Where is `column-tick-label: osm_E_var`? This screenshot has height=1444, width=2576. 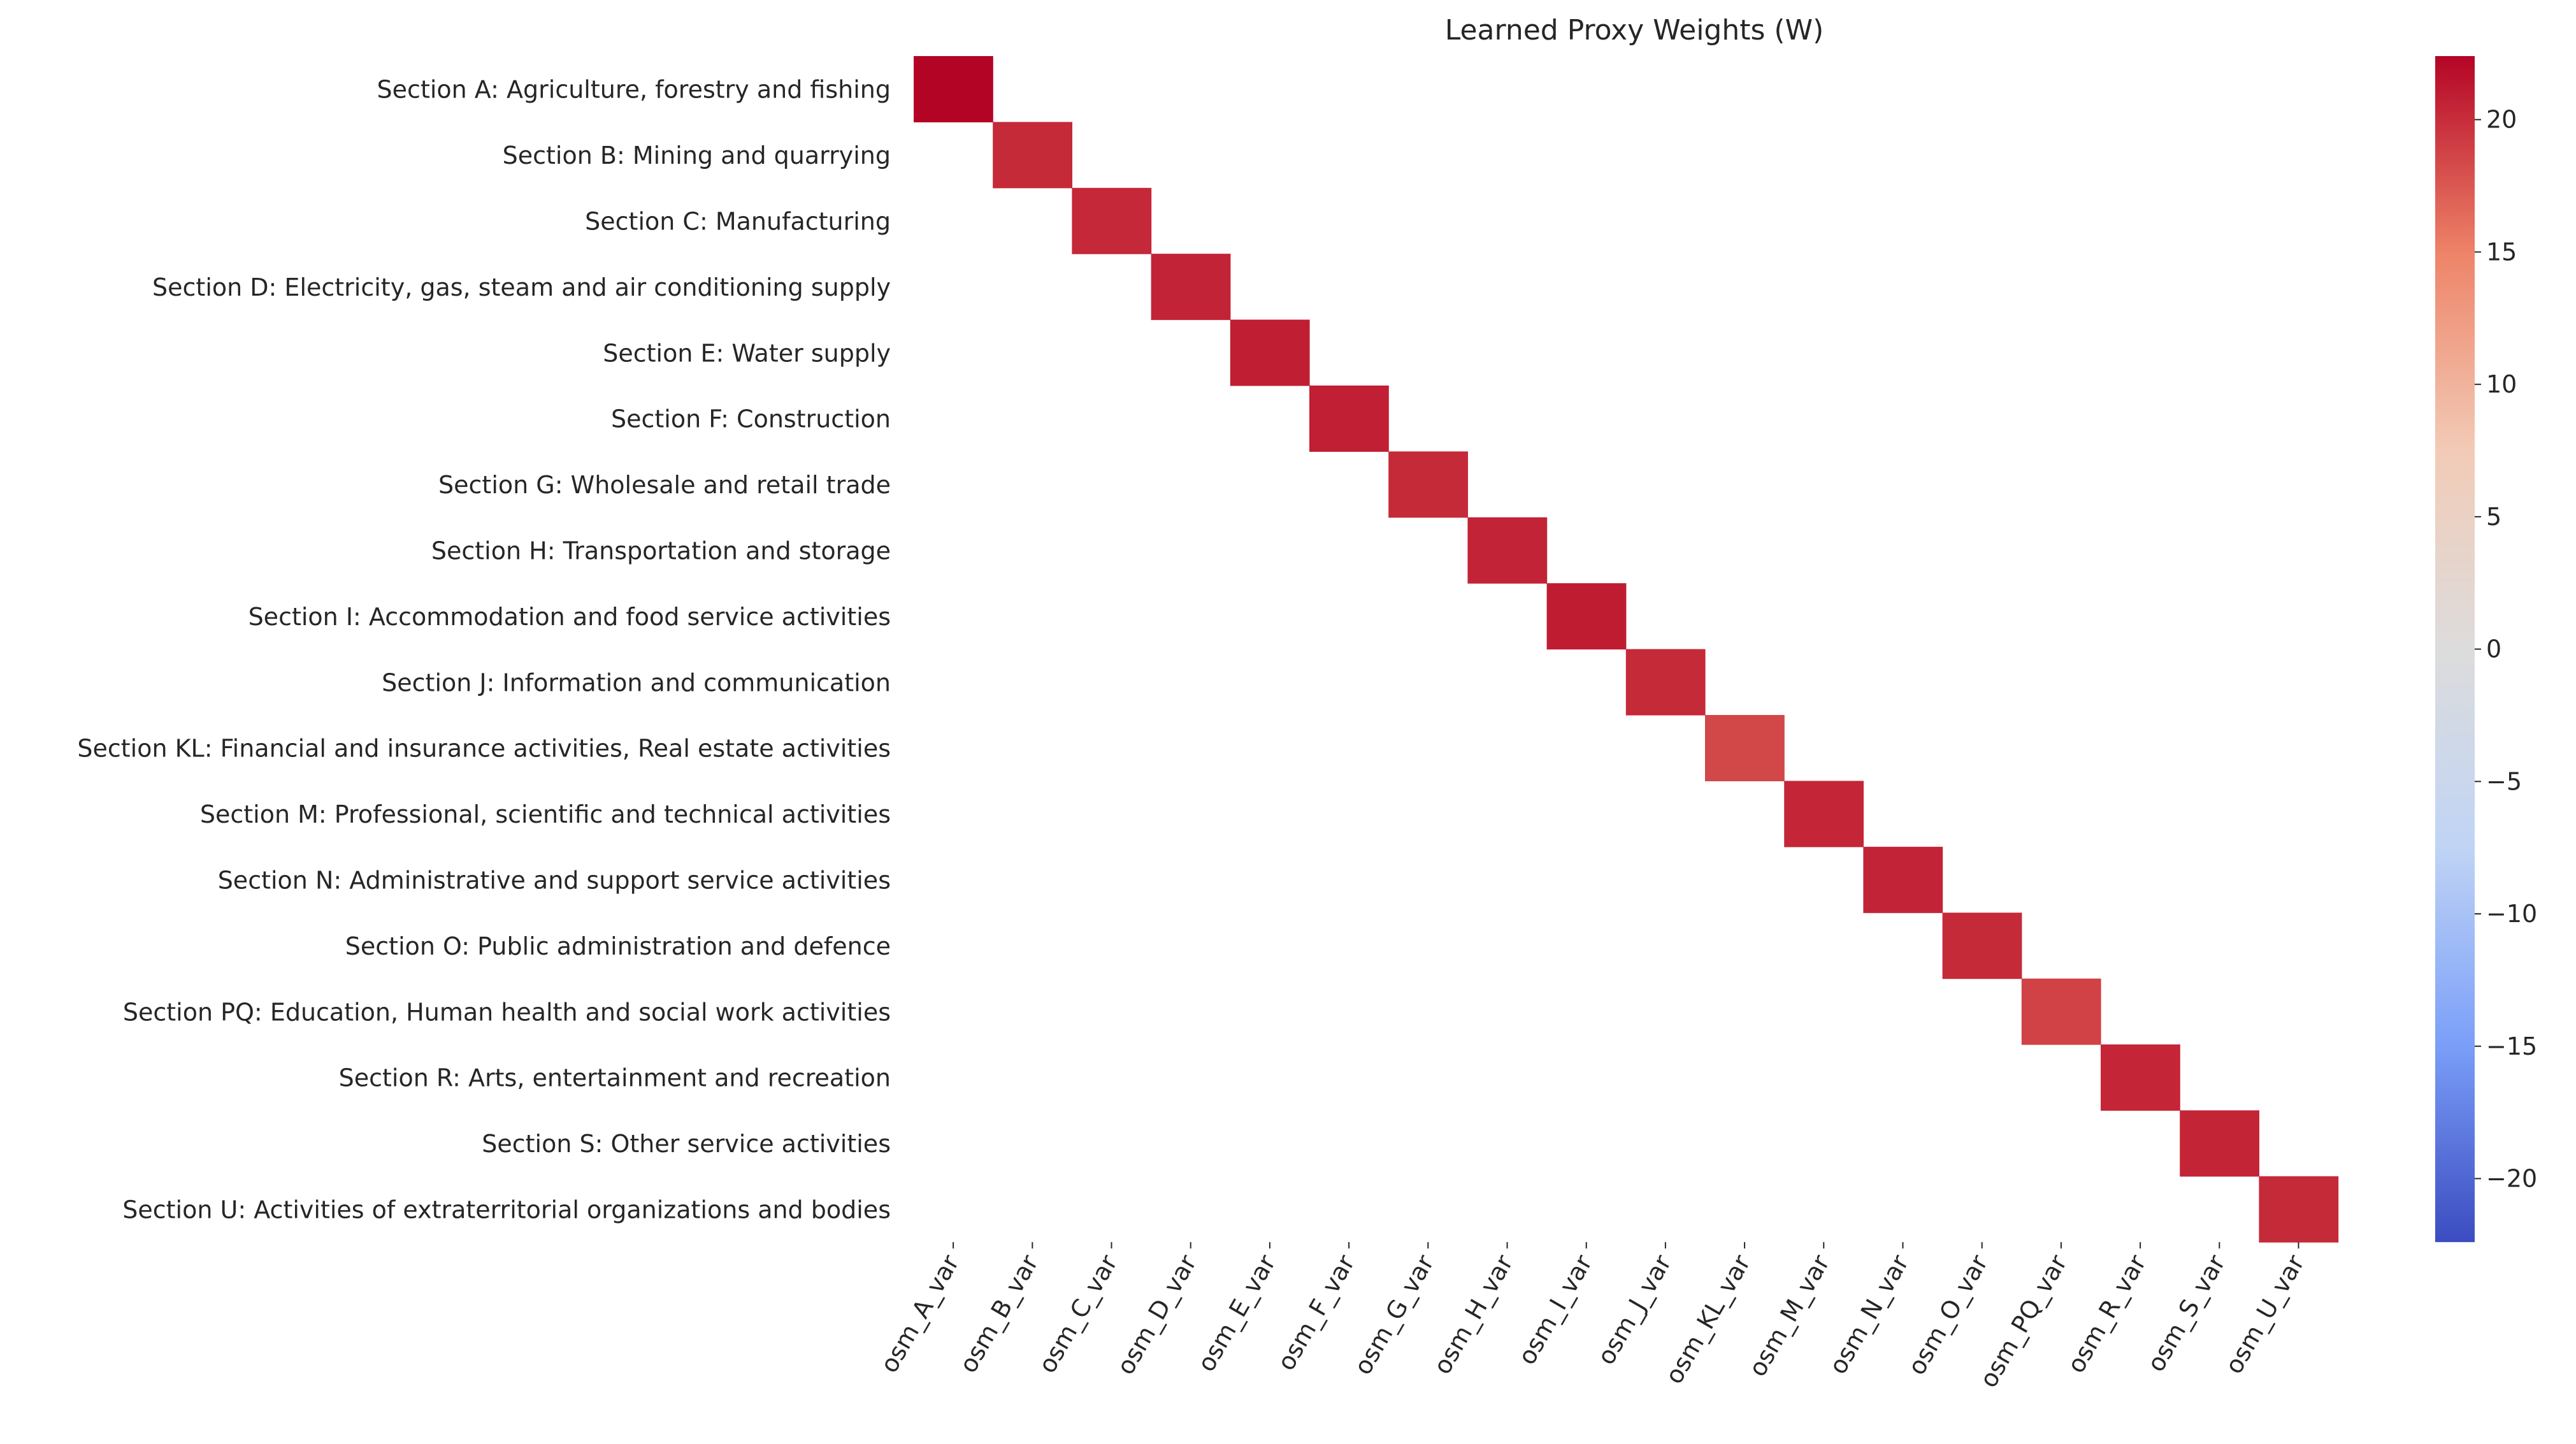 column-tick-label: osm_E_var is located at coordinates (1236, 1313).